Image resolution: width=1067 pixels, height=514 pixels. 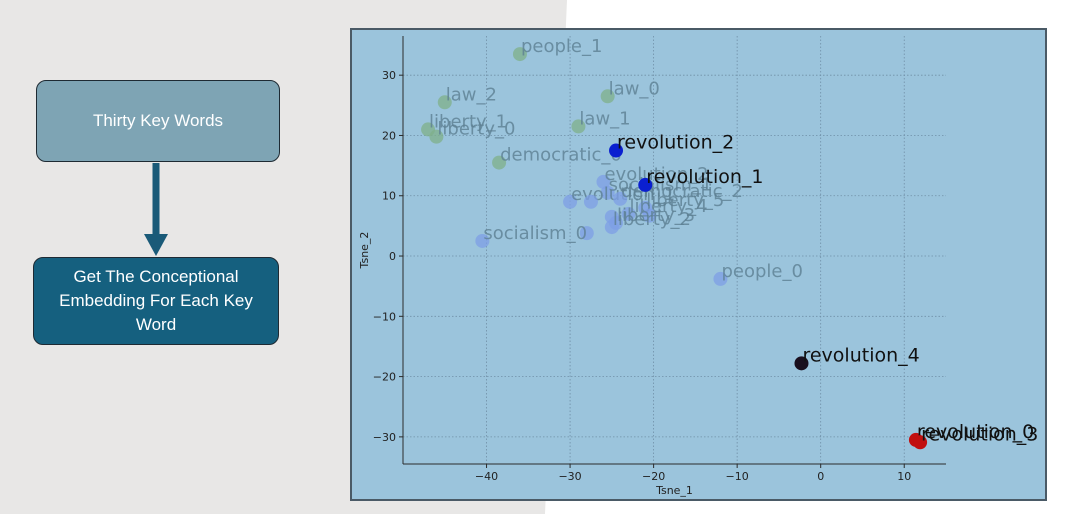 What do you see at coordinates (392, 256) in the screenshot?
I see `y-tick-label: 0` at bounding box center [392, 256].